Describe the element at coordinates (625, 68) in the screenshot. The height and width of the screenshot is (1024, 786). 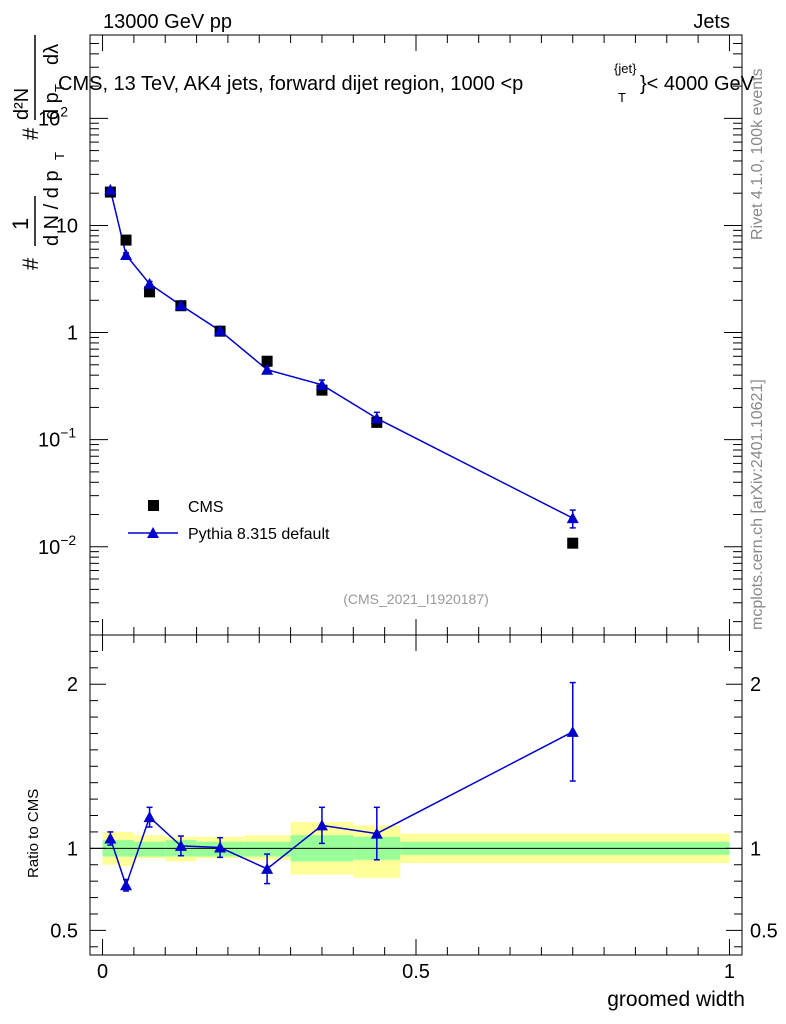
I see `plot-title-sup: {jet}` at that location.